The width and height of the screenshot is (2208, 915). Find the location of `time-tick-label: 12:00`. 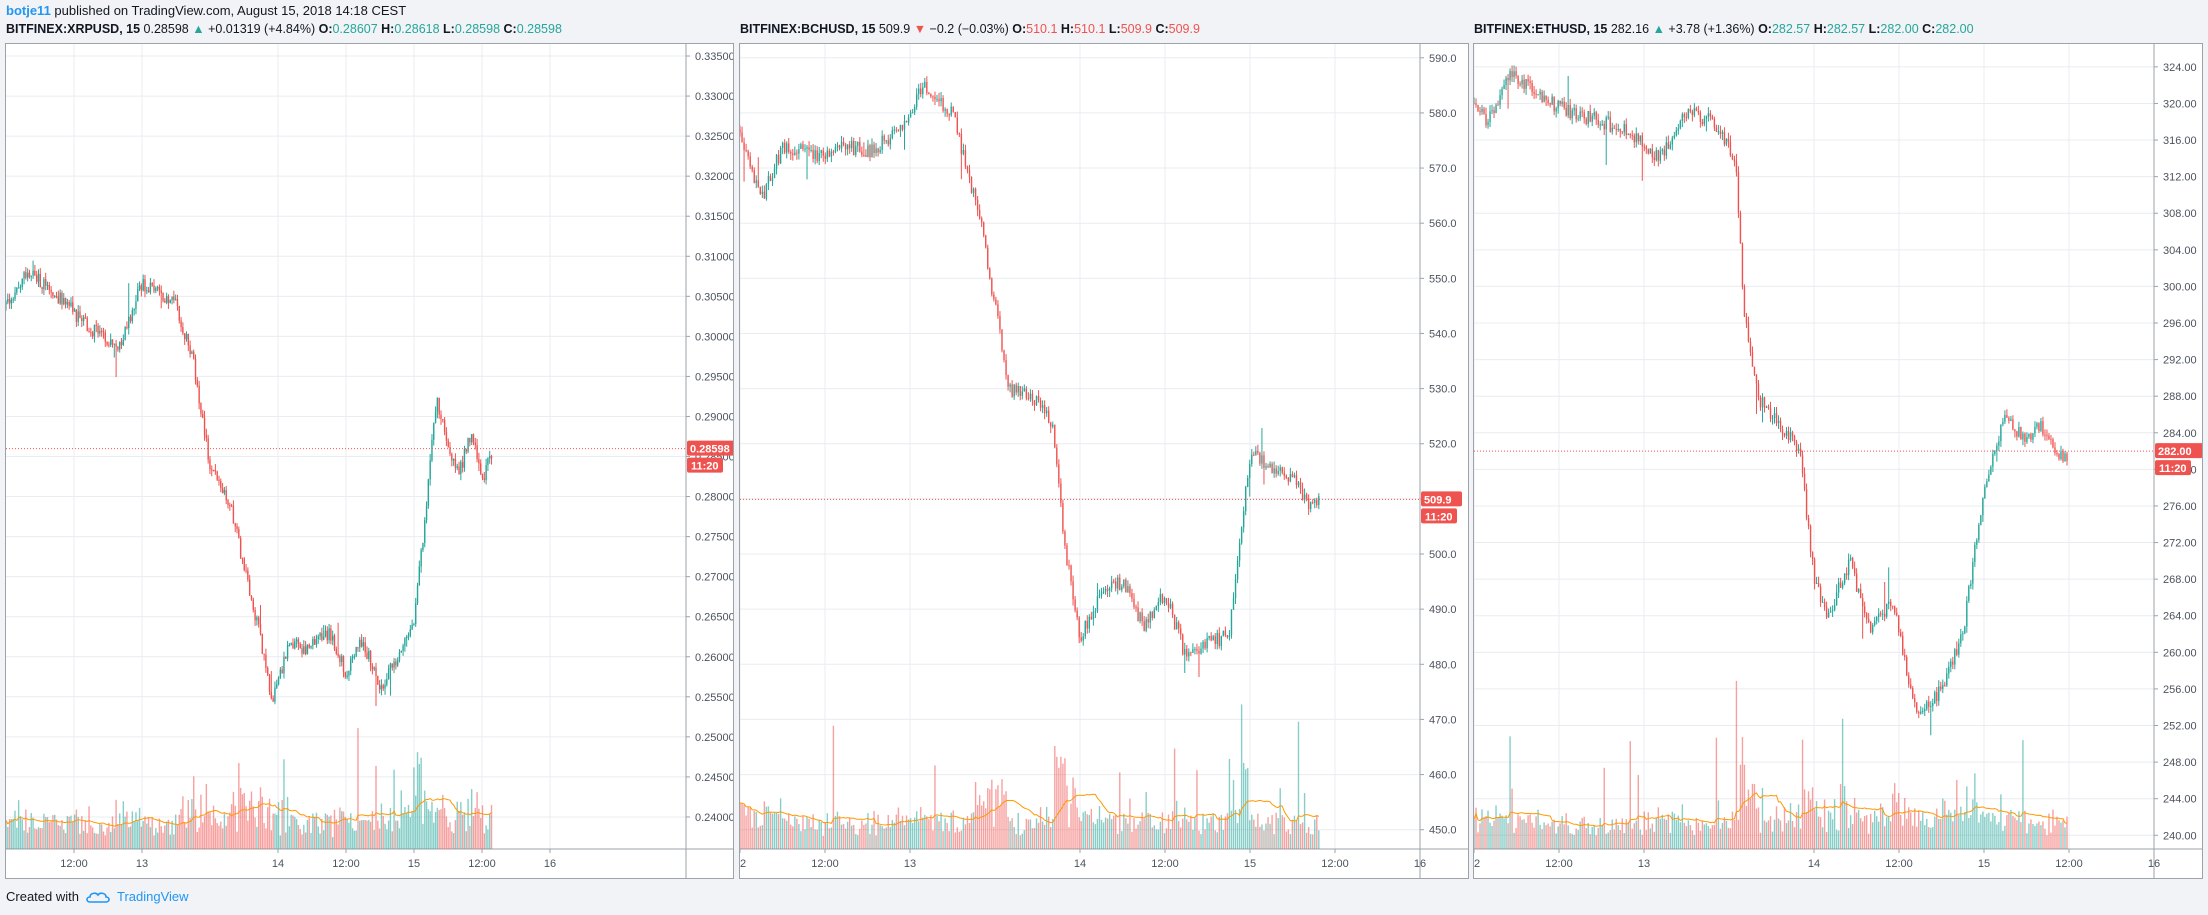

time-tick-label: 12:00 is located at coordinates (74, 864).